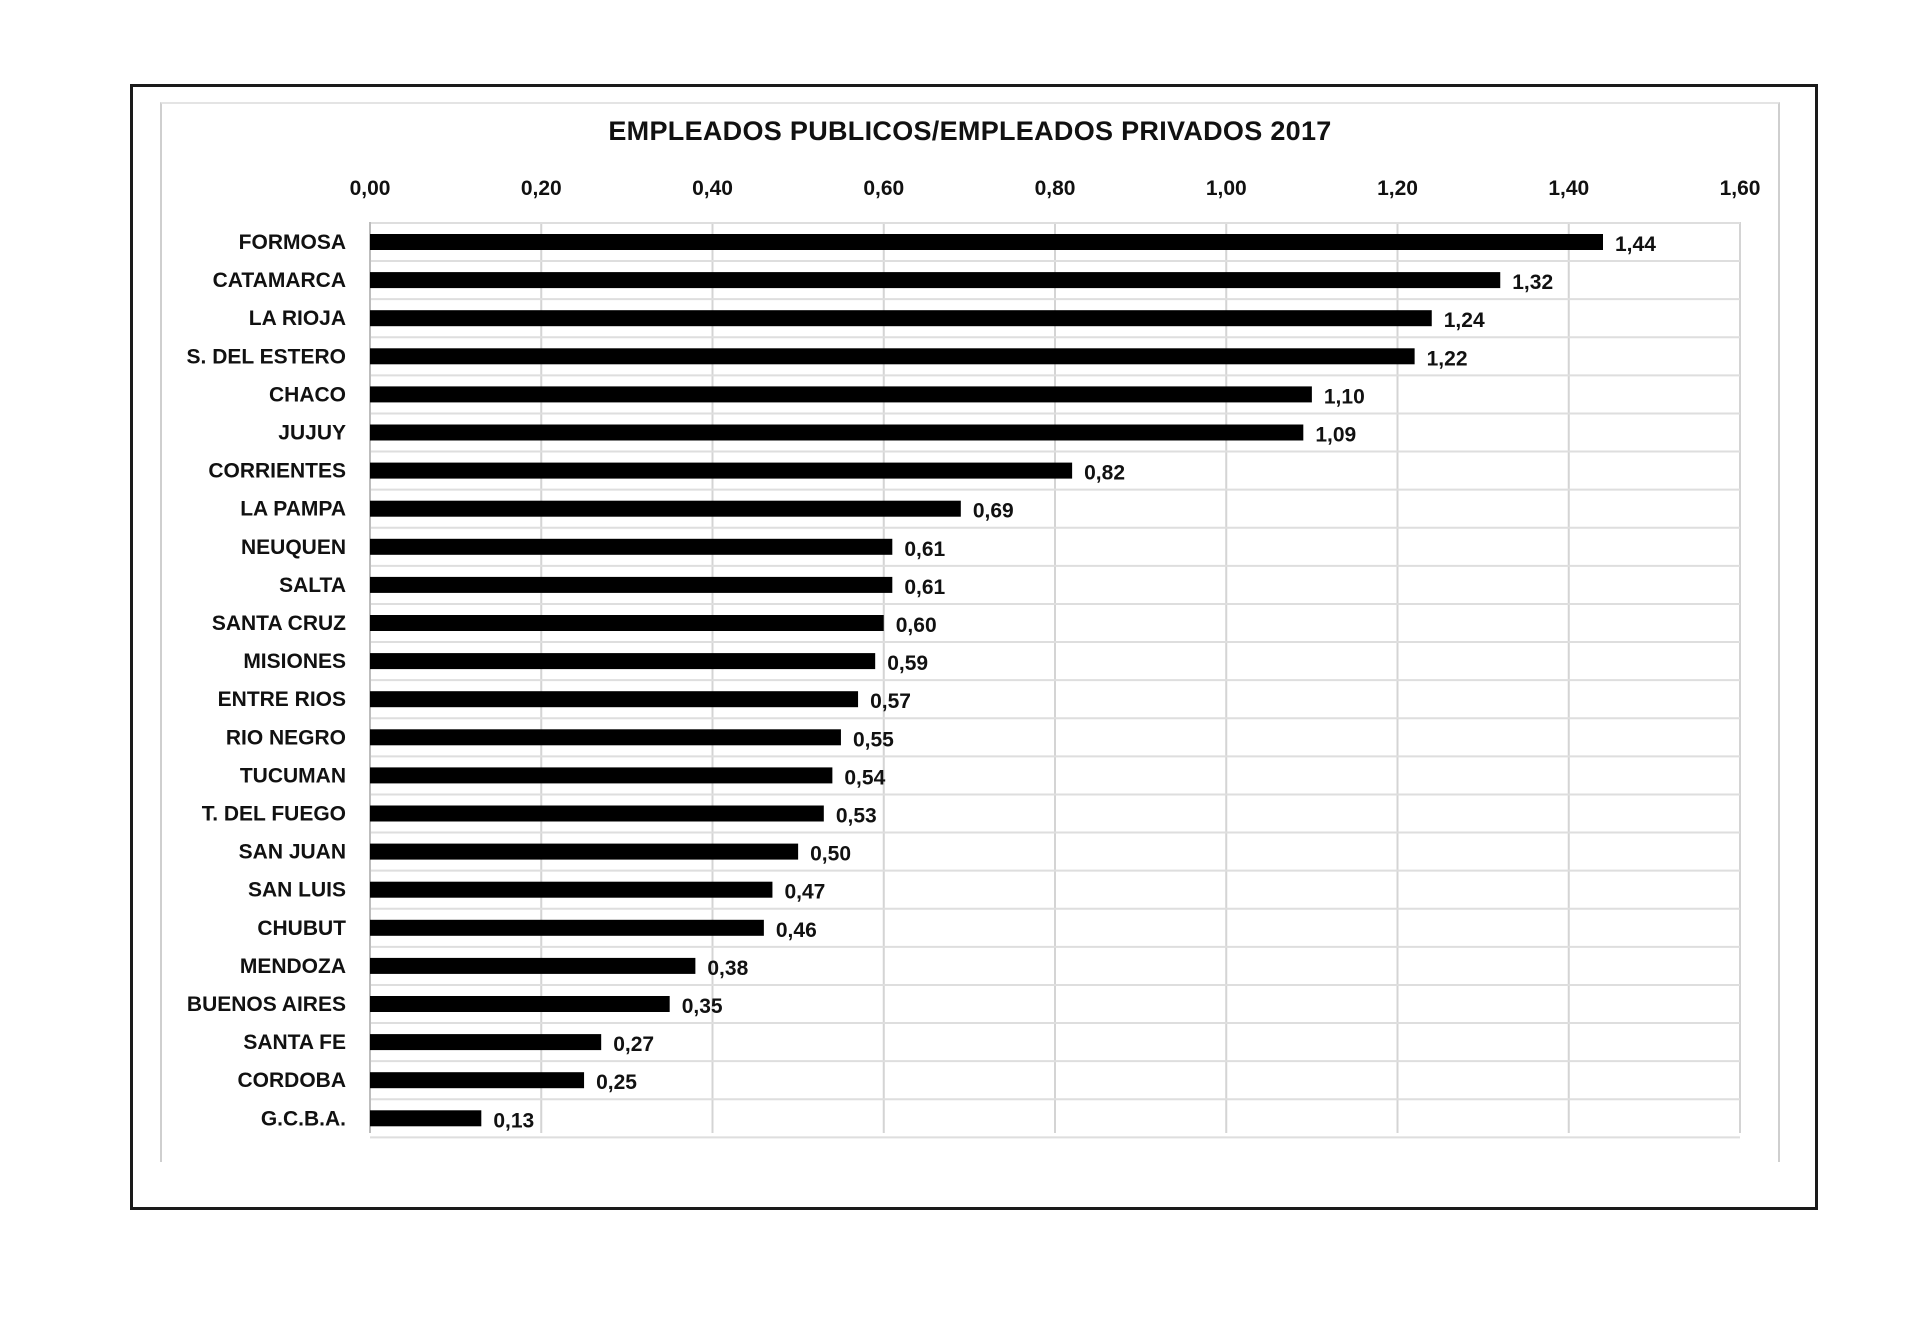 This screenshot has width=1920, height=1331. What do you see at coordinates (633, 1044) in the screenshot?
I see `value-label: 0,27` at bounding box center [633, 1044].